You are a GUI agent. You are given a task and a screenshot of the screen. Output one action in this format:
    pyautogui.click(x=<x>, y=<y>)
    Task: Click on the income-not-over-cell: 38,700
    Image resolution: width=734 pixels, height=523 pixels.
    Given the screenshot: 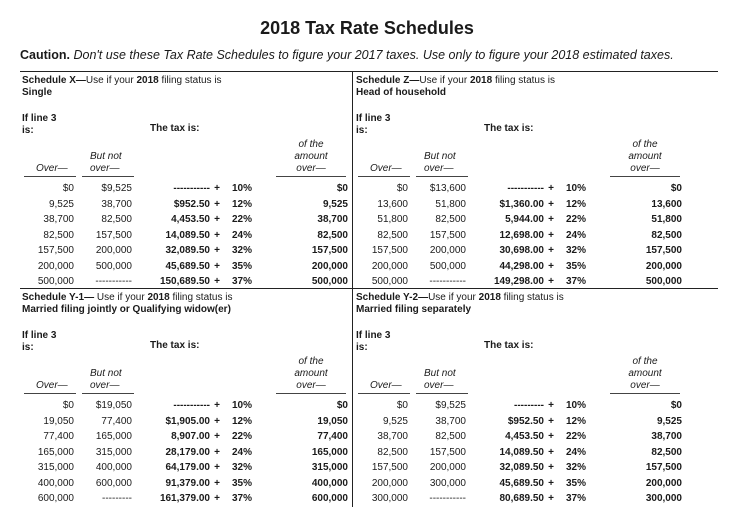 What is the action you would take?
    pyautogui.click(x=450, y=421)
    